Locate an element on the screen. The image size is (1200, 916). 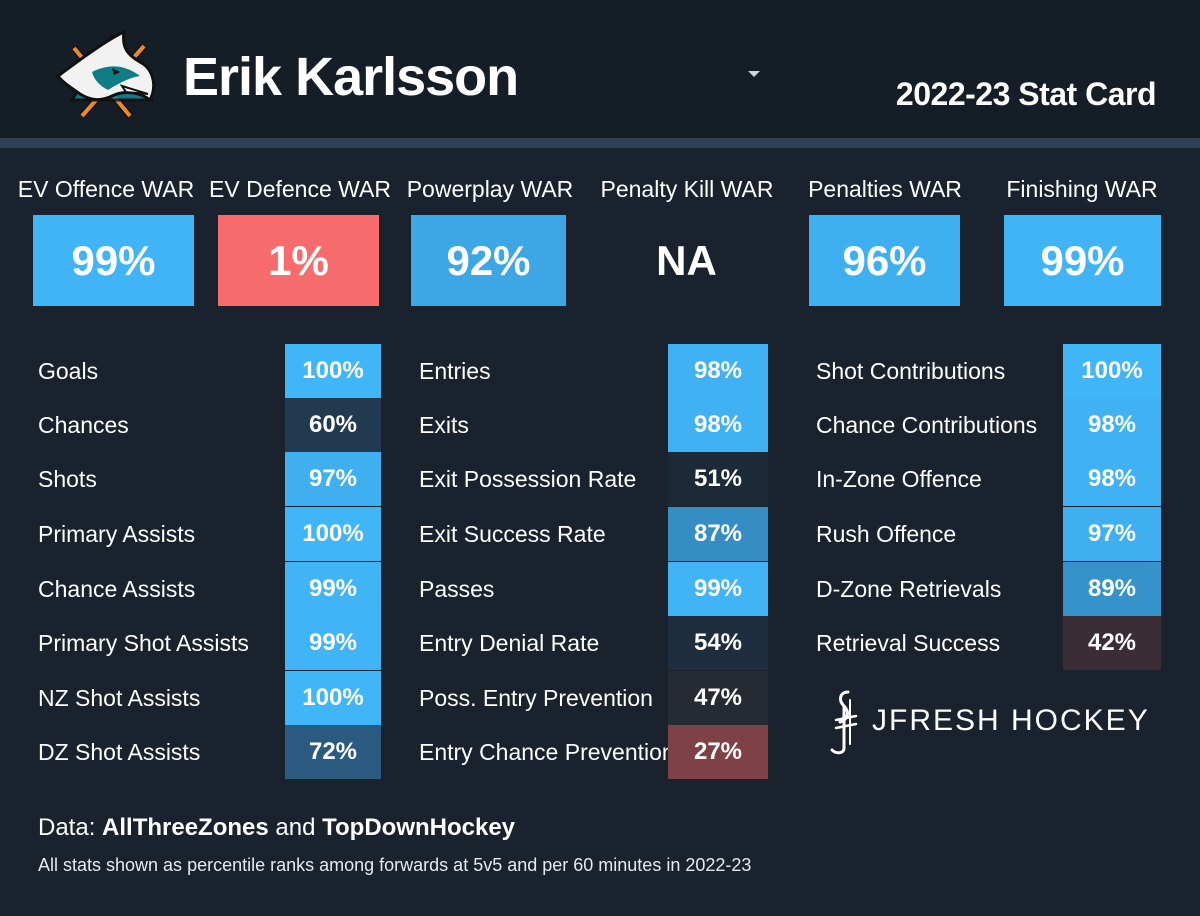
stat-label: Entry Denial Rate is located at coordinates (509, 643).